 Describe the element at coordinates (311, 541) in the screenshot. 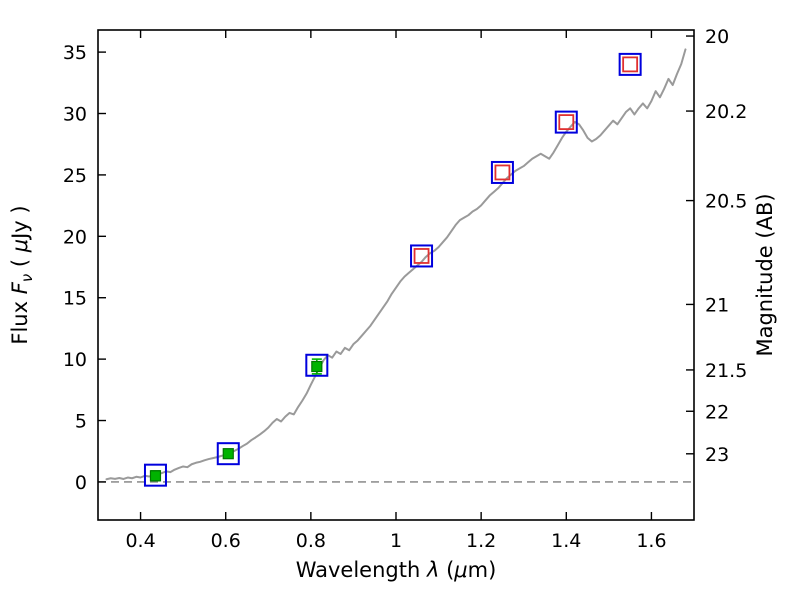

I see `x-tick-label: 0.8` at that location.